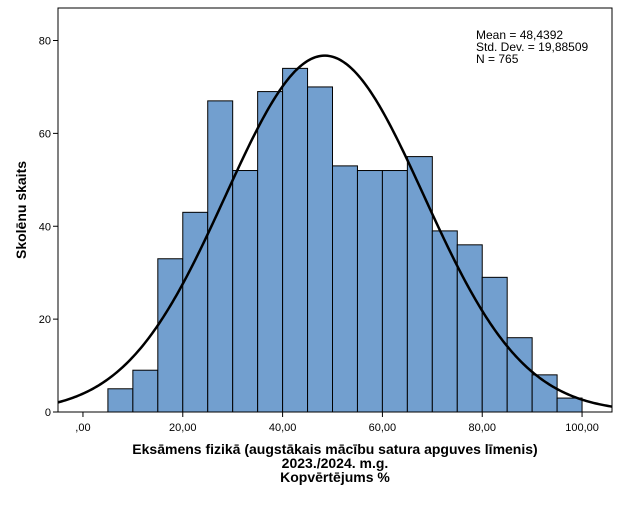 This screenshot has height=505, width=625. I want to click on x-axis-title-line-3: Kopvērtējums %, so click(335, 477).